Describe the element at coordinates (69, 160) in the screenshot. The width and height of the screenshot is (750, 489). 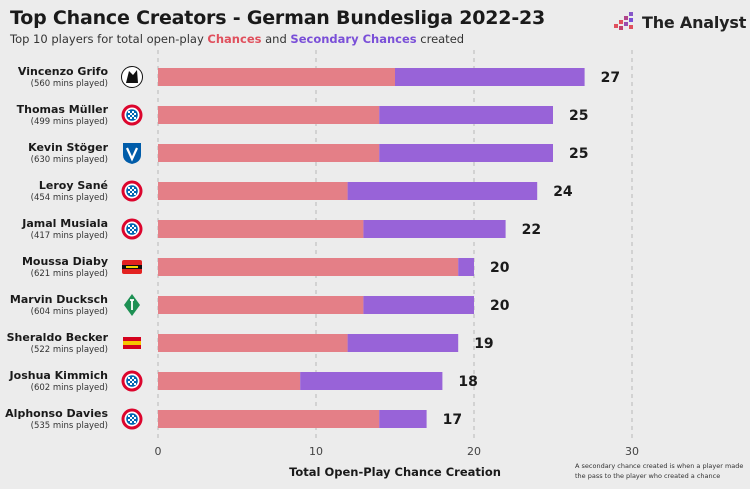
I see `player-minutes: (630 mins played)` at that location.